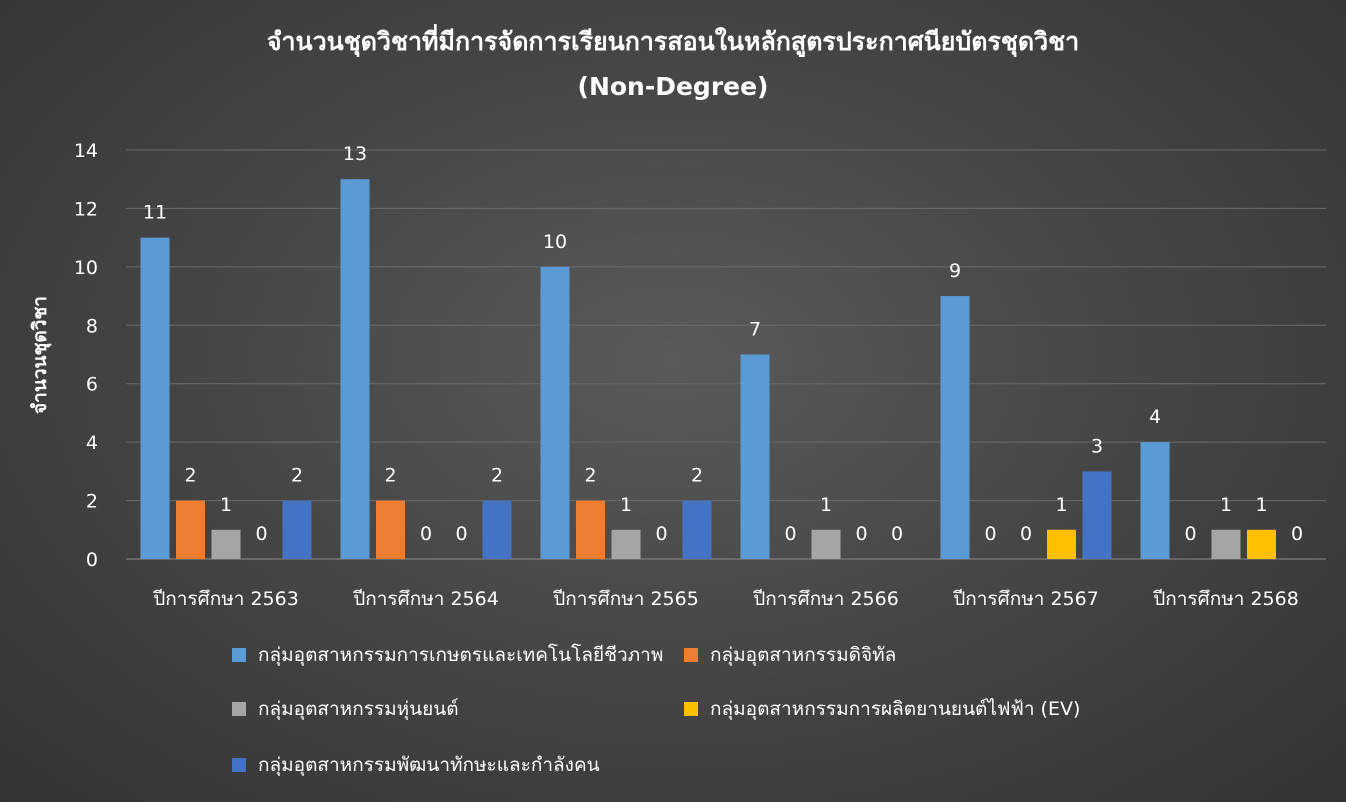 This screenshot has height=802, width=1346. I want to click on data-label: 4, so click(1155, 417).